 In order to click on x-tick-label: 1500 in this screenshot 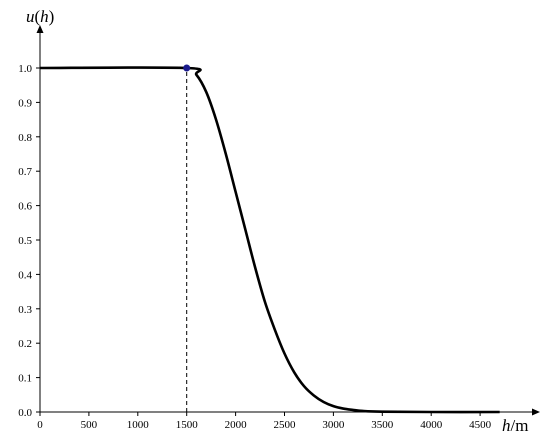, I will do `click(187, 425)`.